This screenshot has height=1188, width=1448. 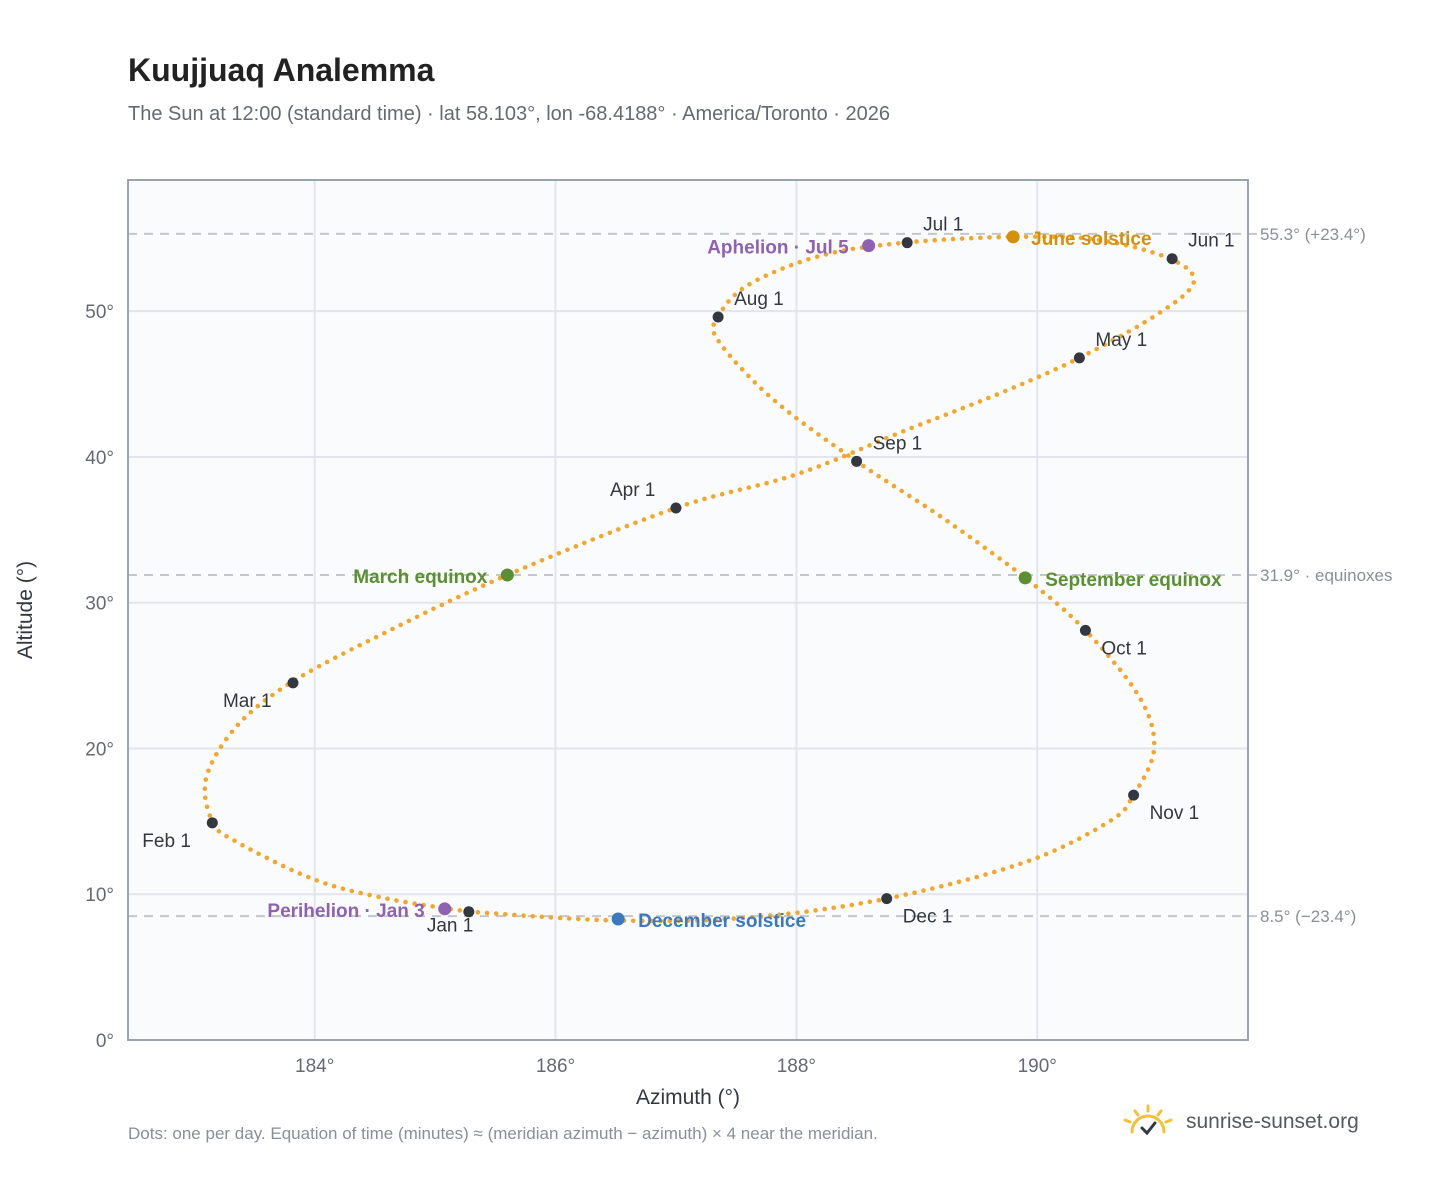 I want to click on event-marker, so click(x=1013, y=237).